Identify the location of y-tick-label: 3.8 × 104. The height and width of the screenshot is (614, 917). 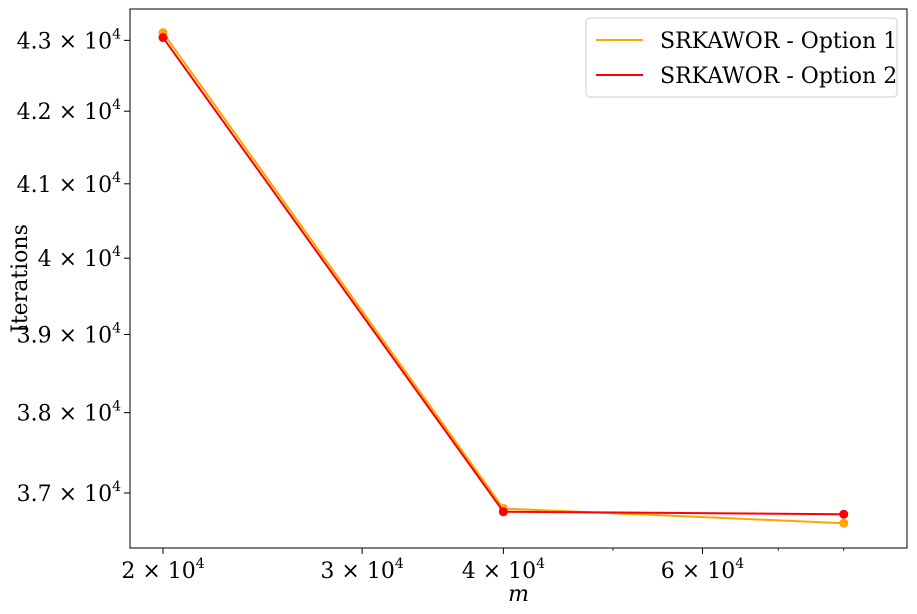
(69, 413).